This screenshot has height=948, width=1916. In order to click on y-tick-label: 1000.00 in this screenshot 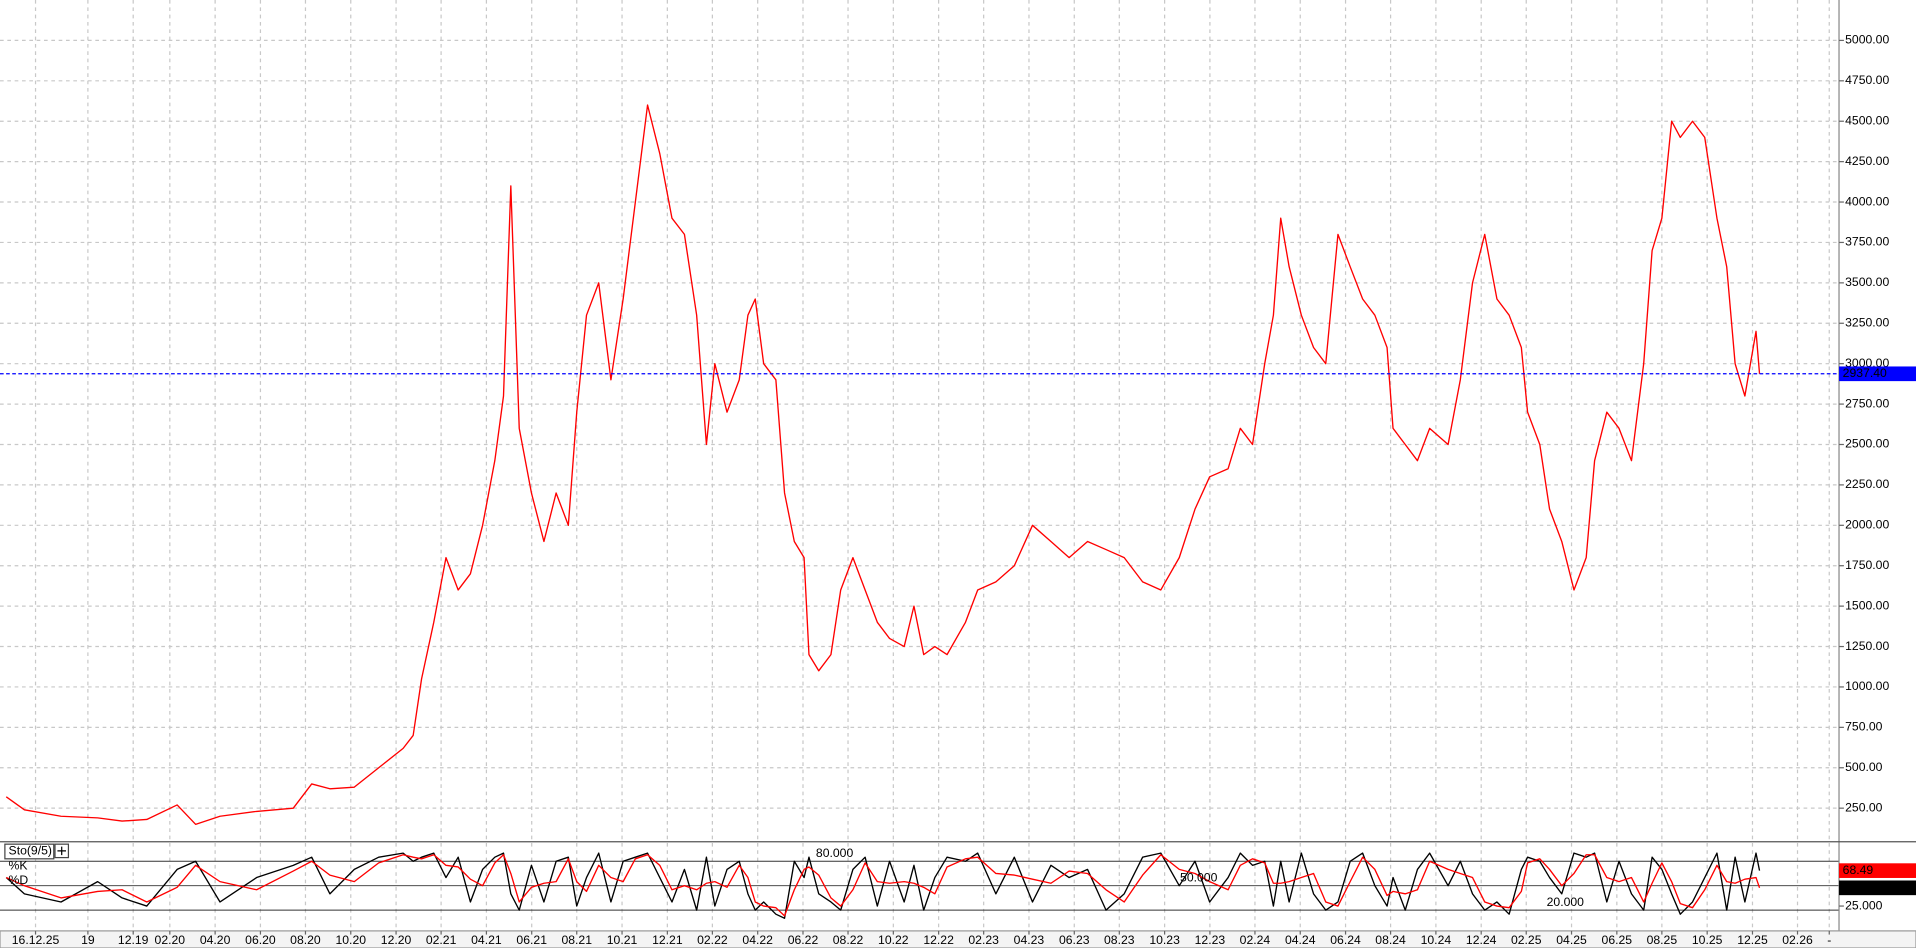, I will do `click(1867, 686)`.